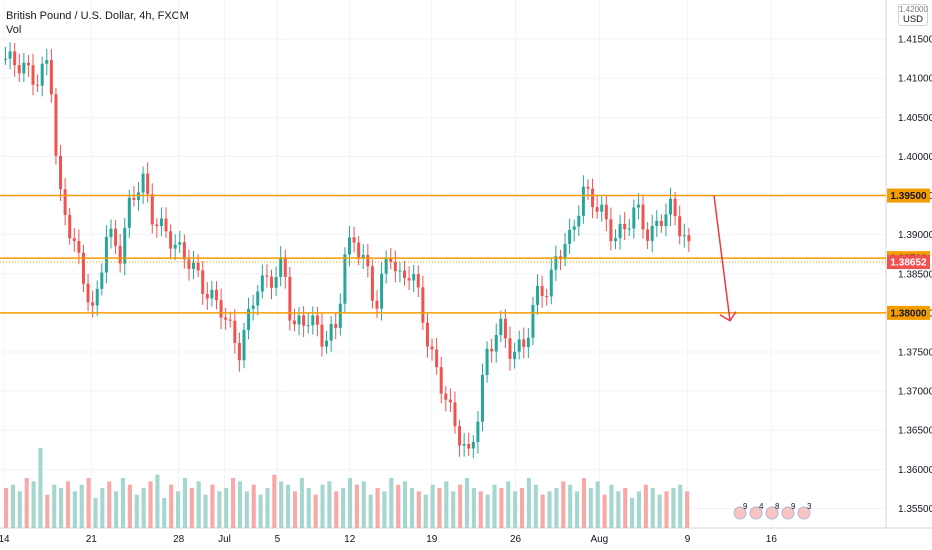  What do you see at coordinates (761, 506) in the screenshot?
I see `economic-event-count: 4` at bounding box center [761, 506].